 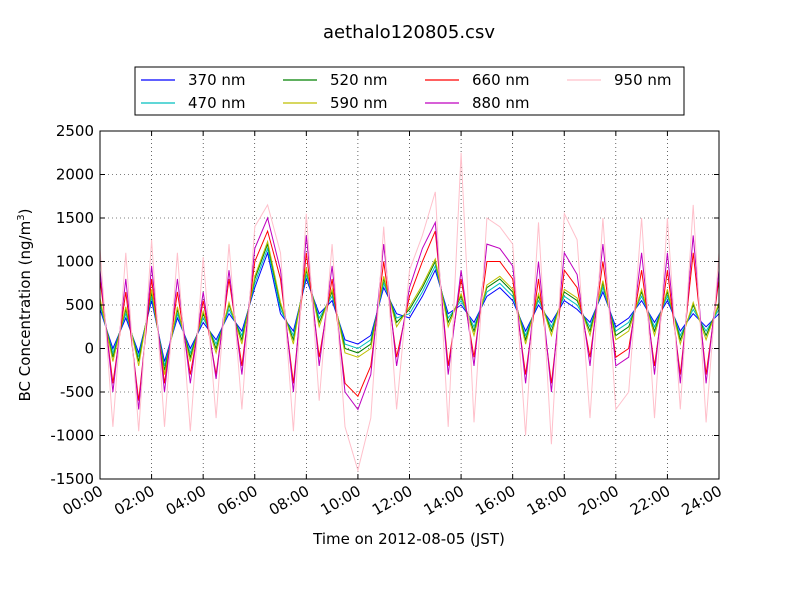 I want to click on legend-entry: 590 nm, so click(x=335, y=103).